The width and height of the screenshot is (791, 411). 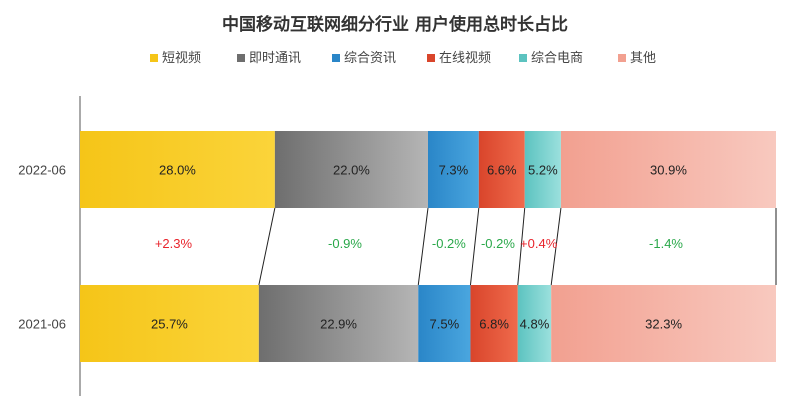 I want to click on connectors-layer, so click(x=517, y=246).